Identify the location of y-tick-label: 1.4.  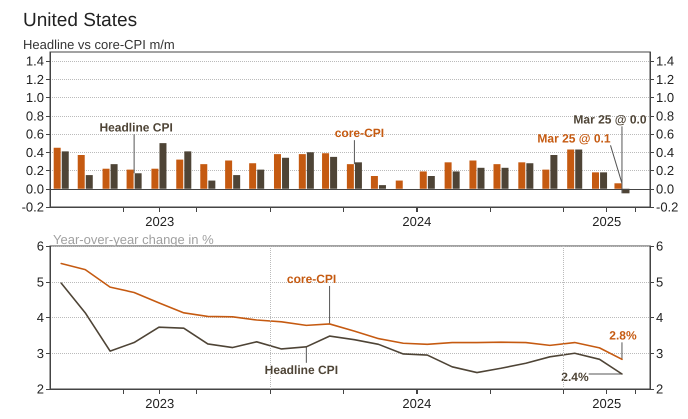
(35, 61).